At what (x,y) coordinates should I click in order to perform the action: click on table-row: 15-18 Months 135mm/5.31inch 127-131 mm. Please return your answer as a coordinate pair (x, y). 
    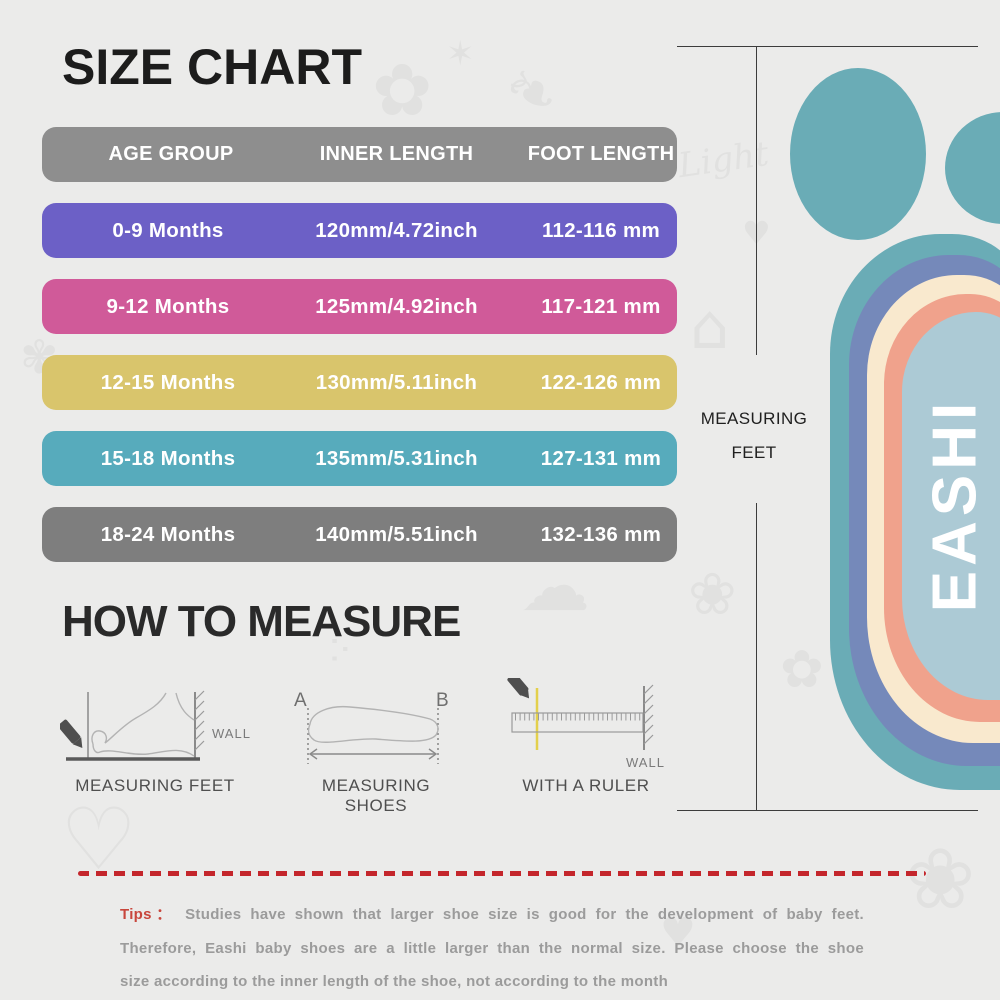
    Looking at the image, I should click on (359, 458).